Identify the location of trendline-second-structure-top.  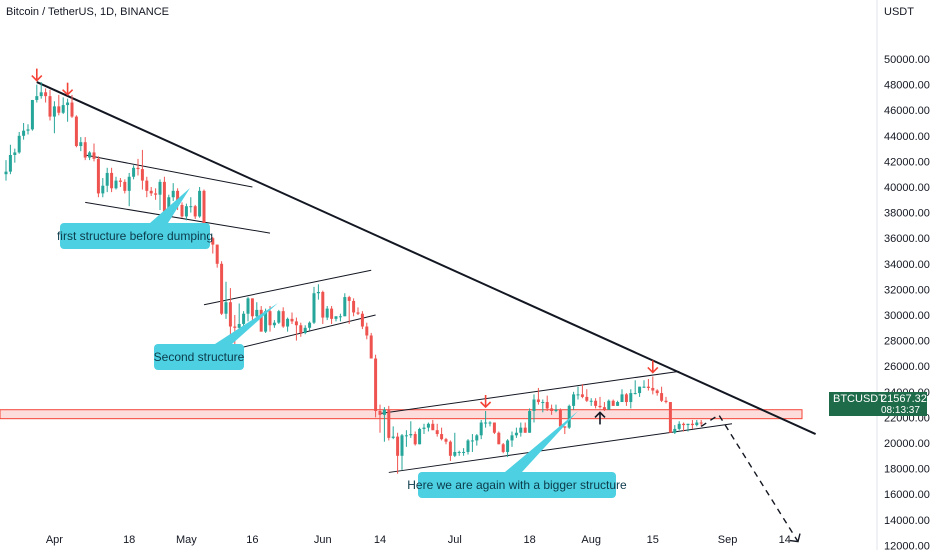
(287, 287).